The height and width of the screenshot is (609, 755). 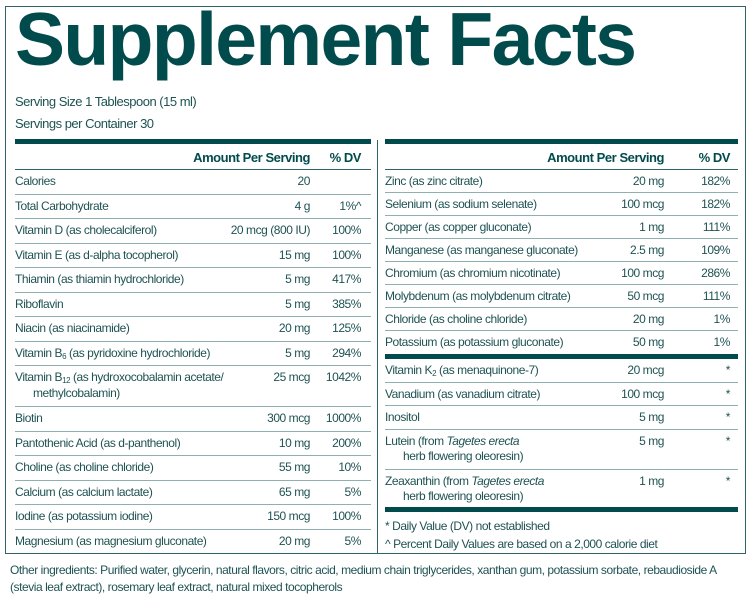 What do you see at coordinates (346, 328) in the screenshot?
I see `percent-dv: 125%` at bounding box center [346, 328].